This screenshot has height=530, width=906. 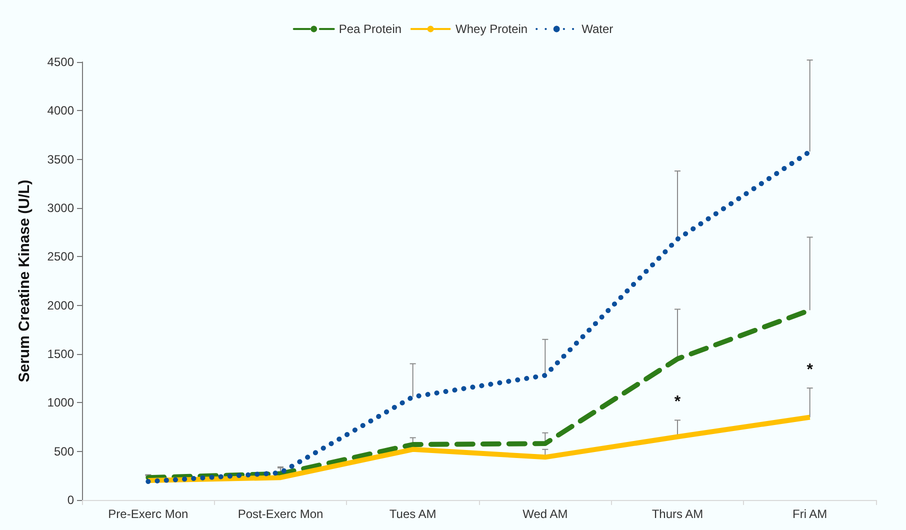 I want to click on legend-label: Pea Protein, so click(x=370, y=29).